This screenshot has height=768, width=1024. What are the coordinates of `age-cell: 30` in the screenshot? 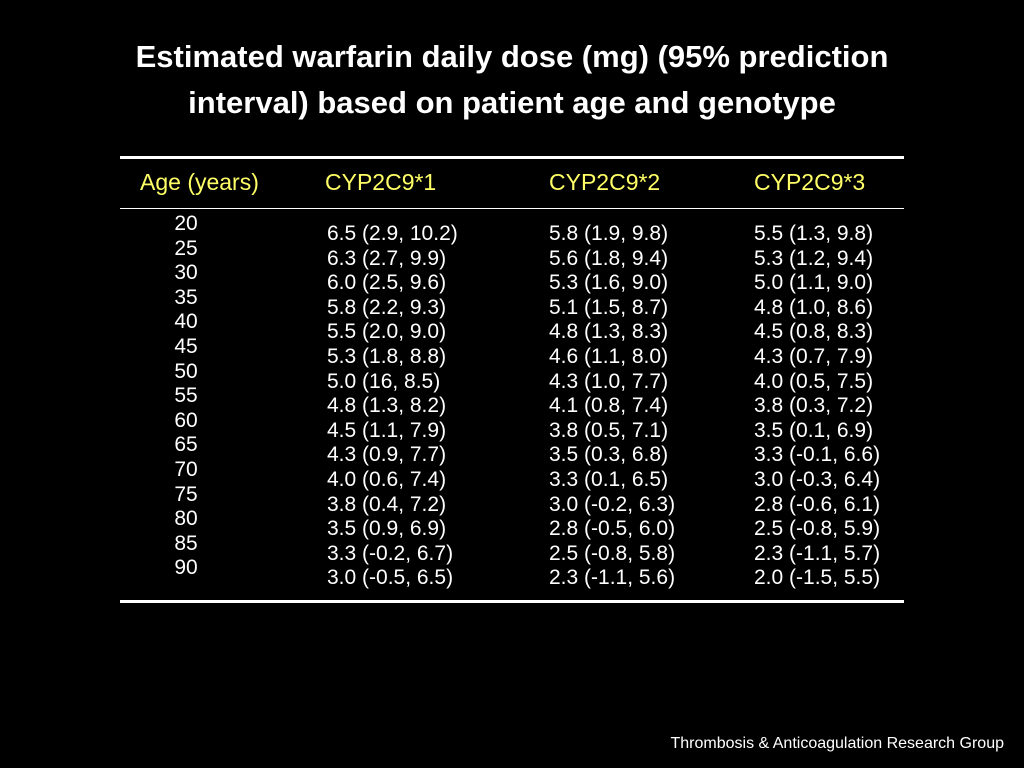 It's located at (186, 273).